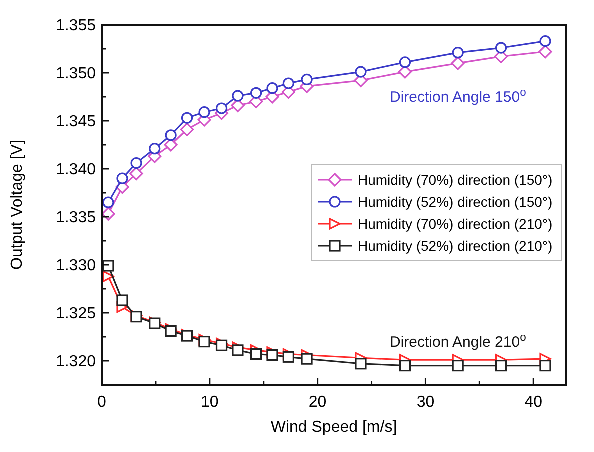  I want to click on x-tick-label: 20, so click(317, 402).